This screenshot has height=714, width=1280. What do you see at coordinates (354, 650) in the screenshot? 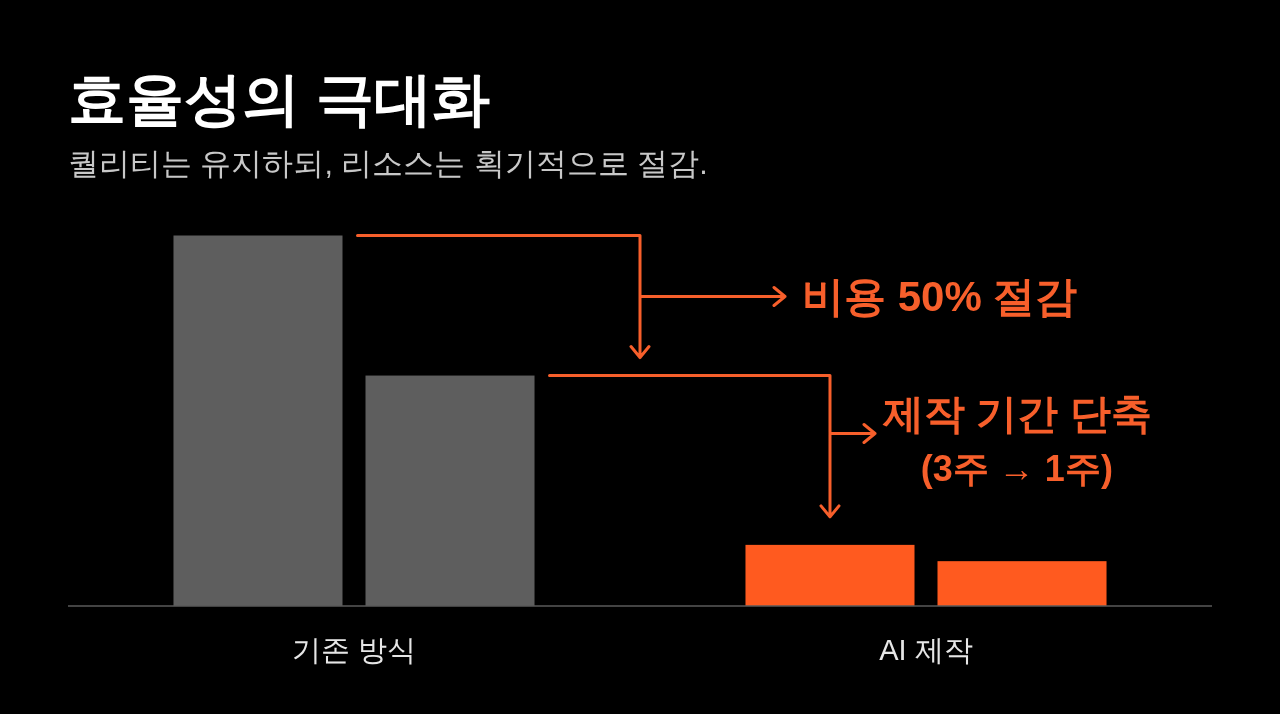
I see `x-tick-label: 기존 방식` at bounding box center [354, 650].